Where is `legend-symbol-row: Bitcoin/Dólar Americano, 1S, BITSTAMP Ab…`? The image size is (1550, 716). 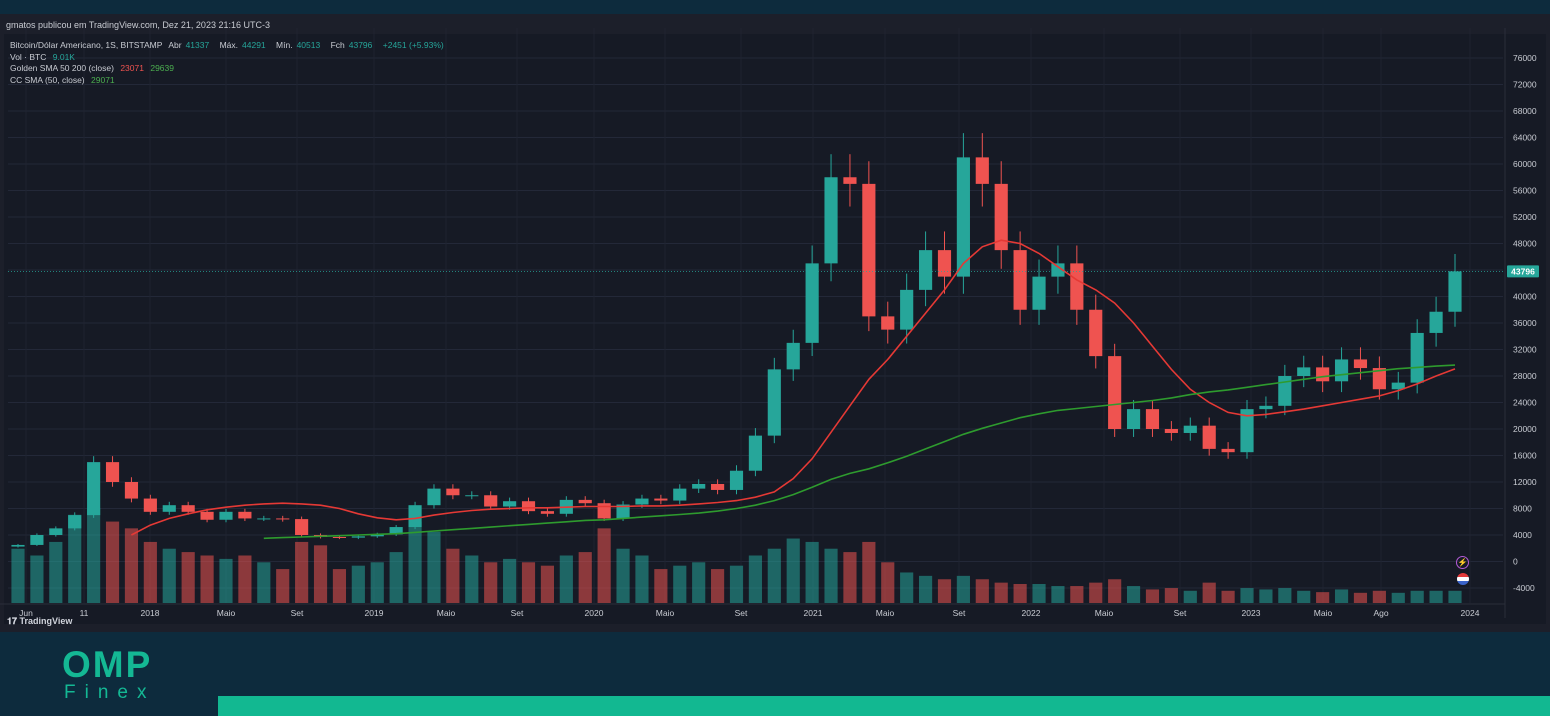 legend-symbol-row: Bitcoin/Dólar Americano, 1S, BITSTAMP Ab… is located at coordinates (229, 46).